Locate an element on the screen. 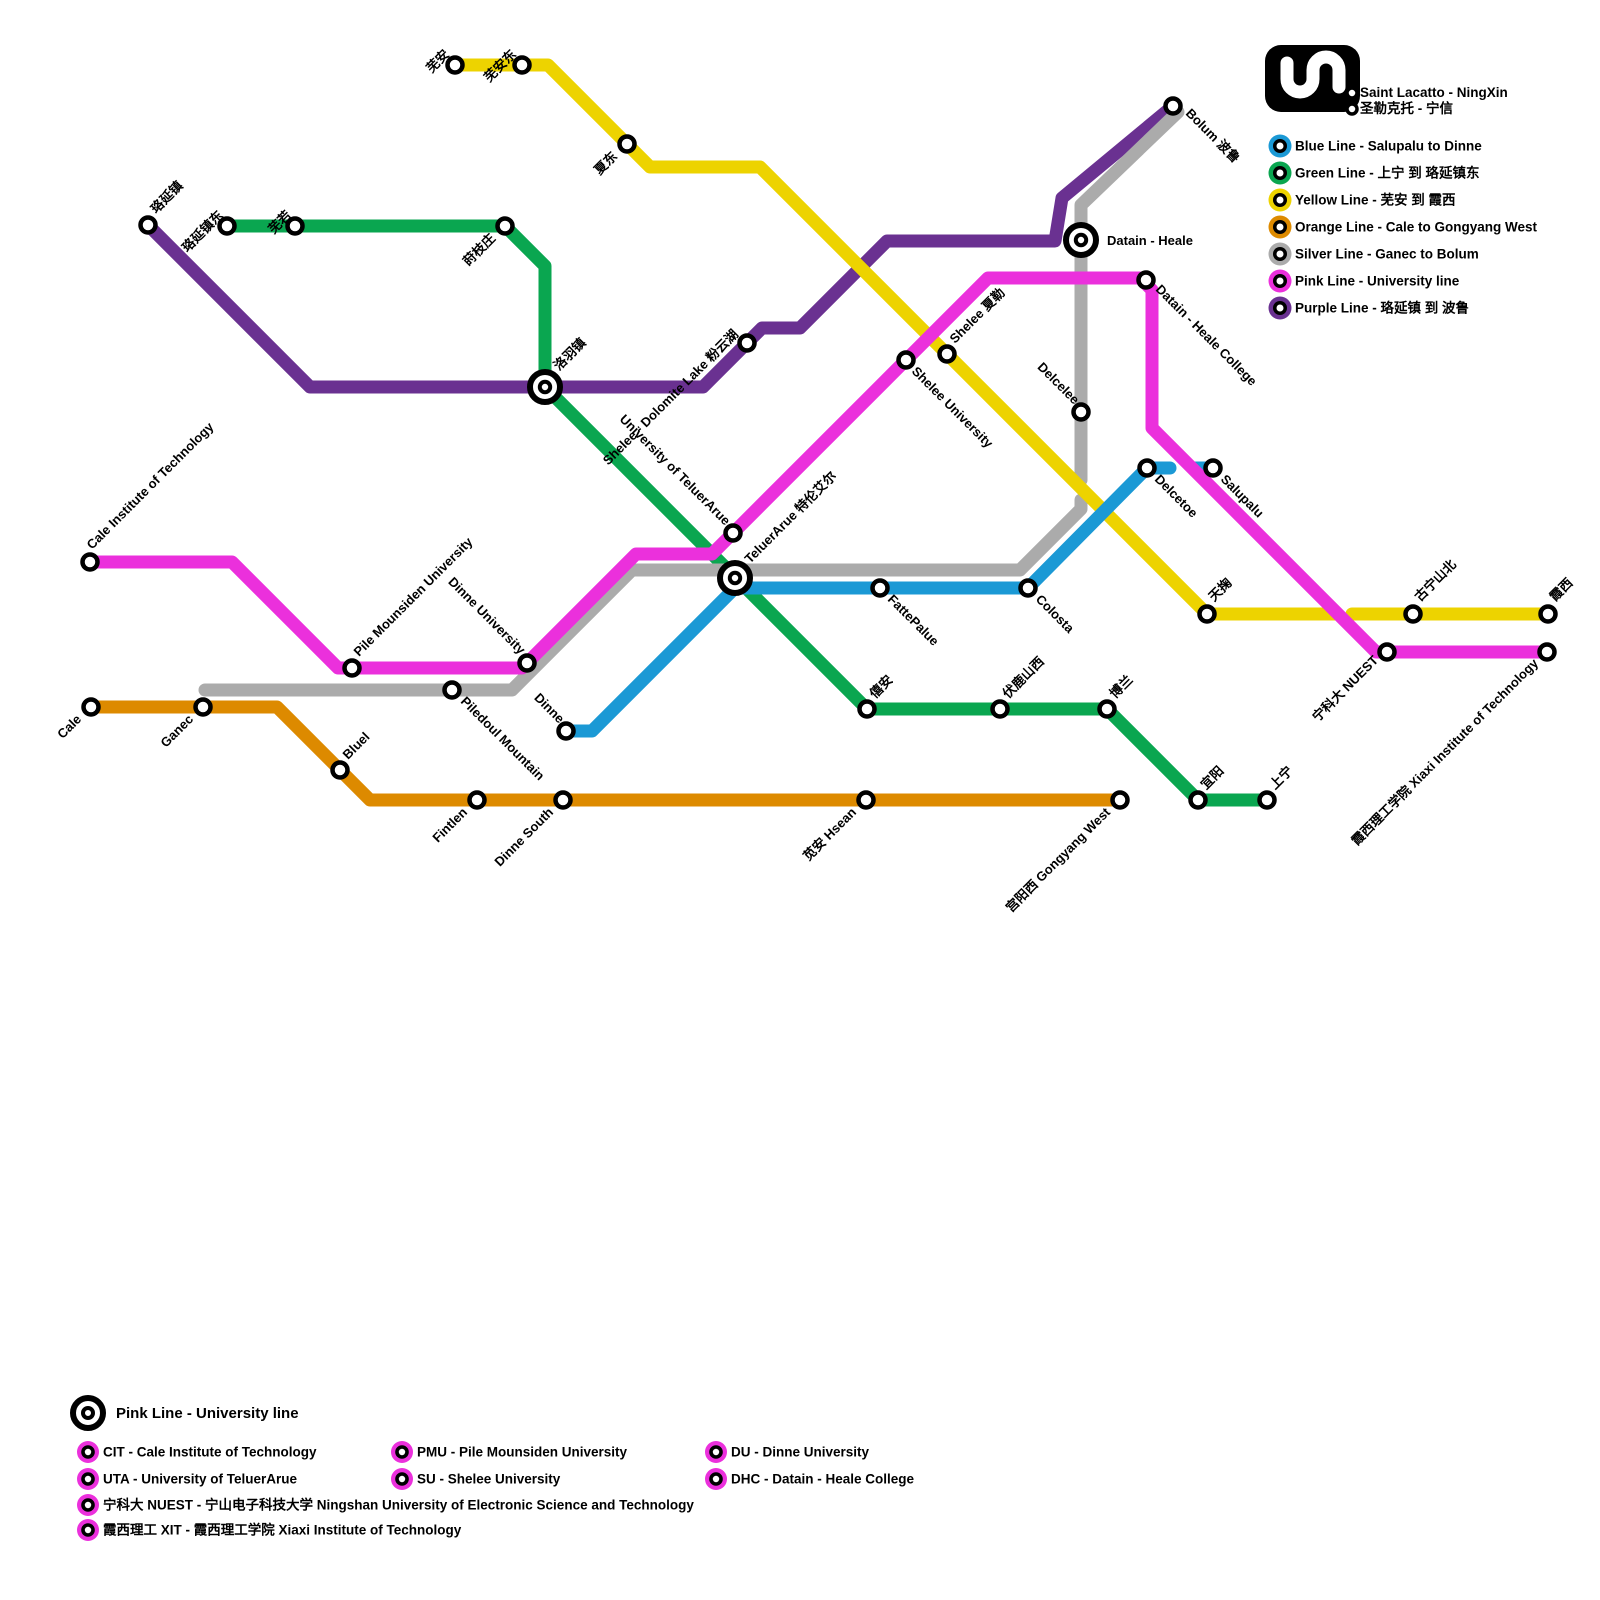 The image size is (1600, 1600). legend-label: Yellow Line - 芜安 到 霞西 is located at coordinates (1375, 200).